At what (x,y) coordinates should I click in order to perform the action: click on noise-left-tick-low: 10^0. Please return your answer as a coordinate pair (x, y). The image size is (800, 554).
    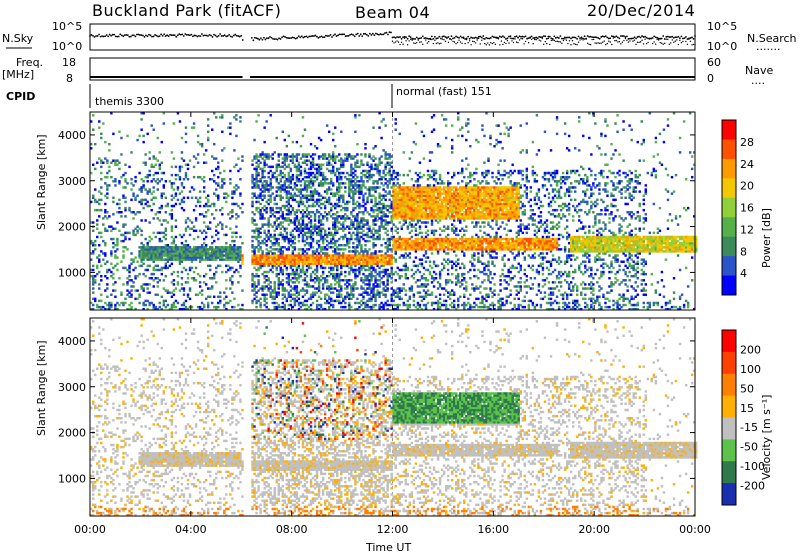
    Looking at the image, I should click on (67, 46).